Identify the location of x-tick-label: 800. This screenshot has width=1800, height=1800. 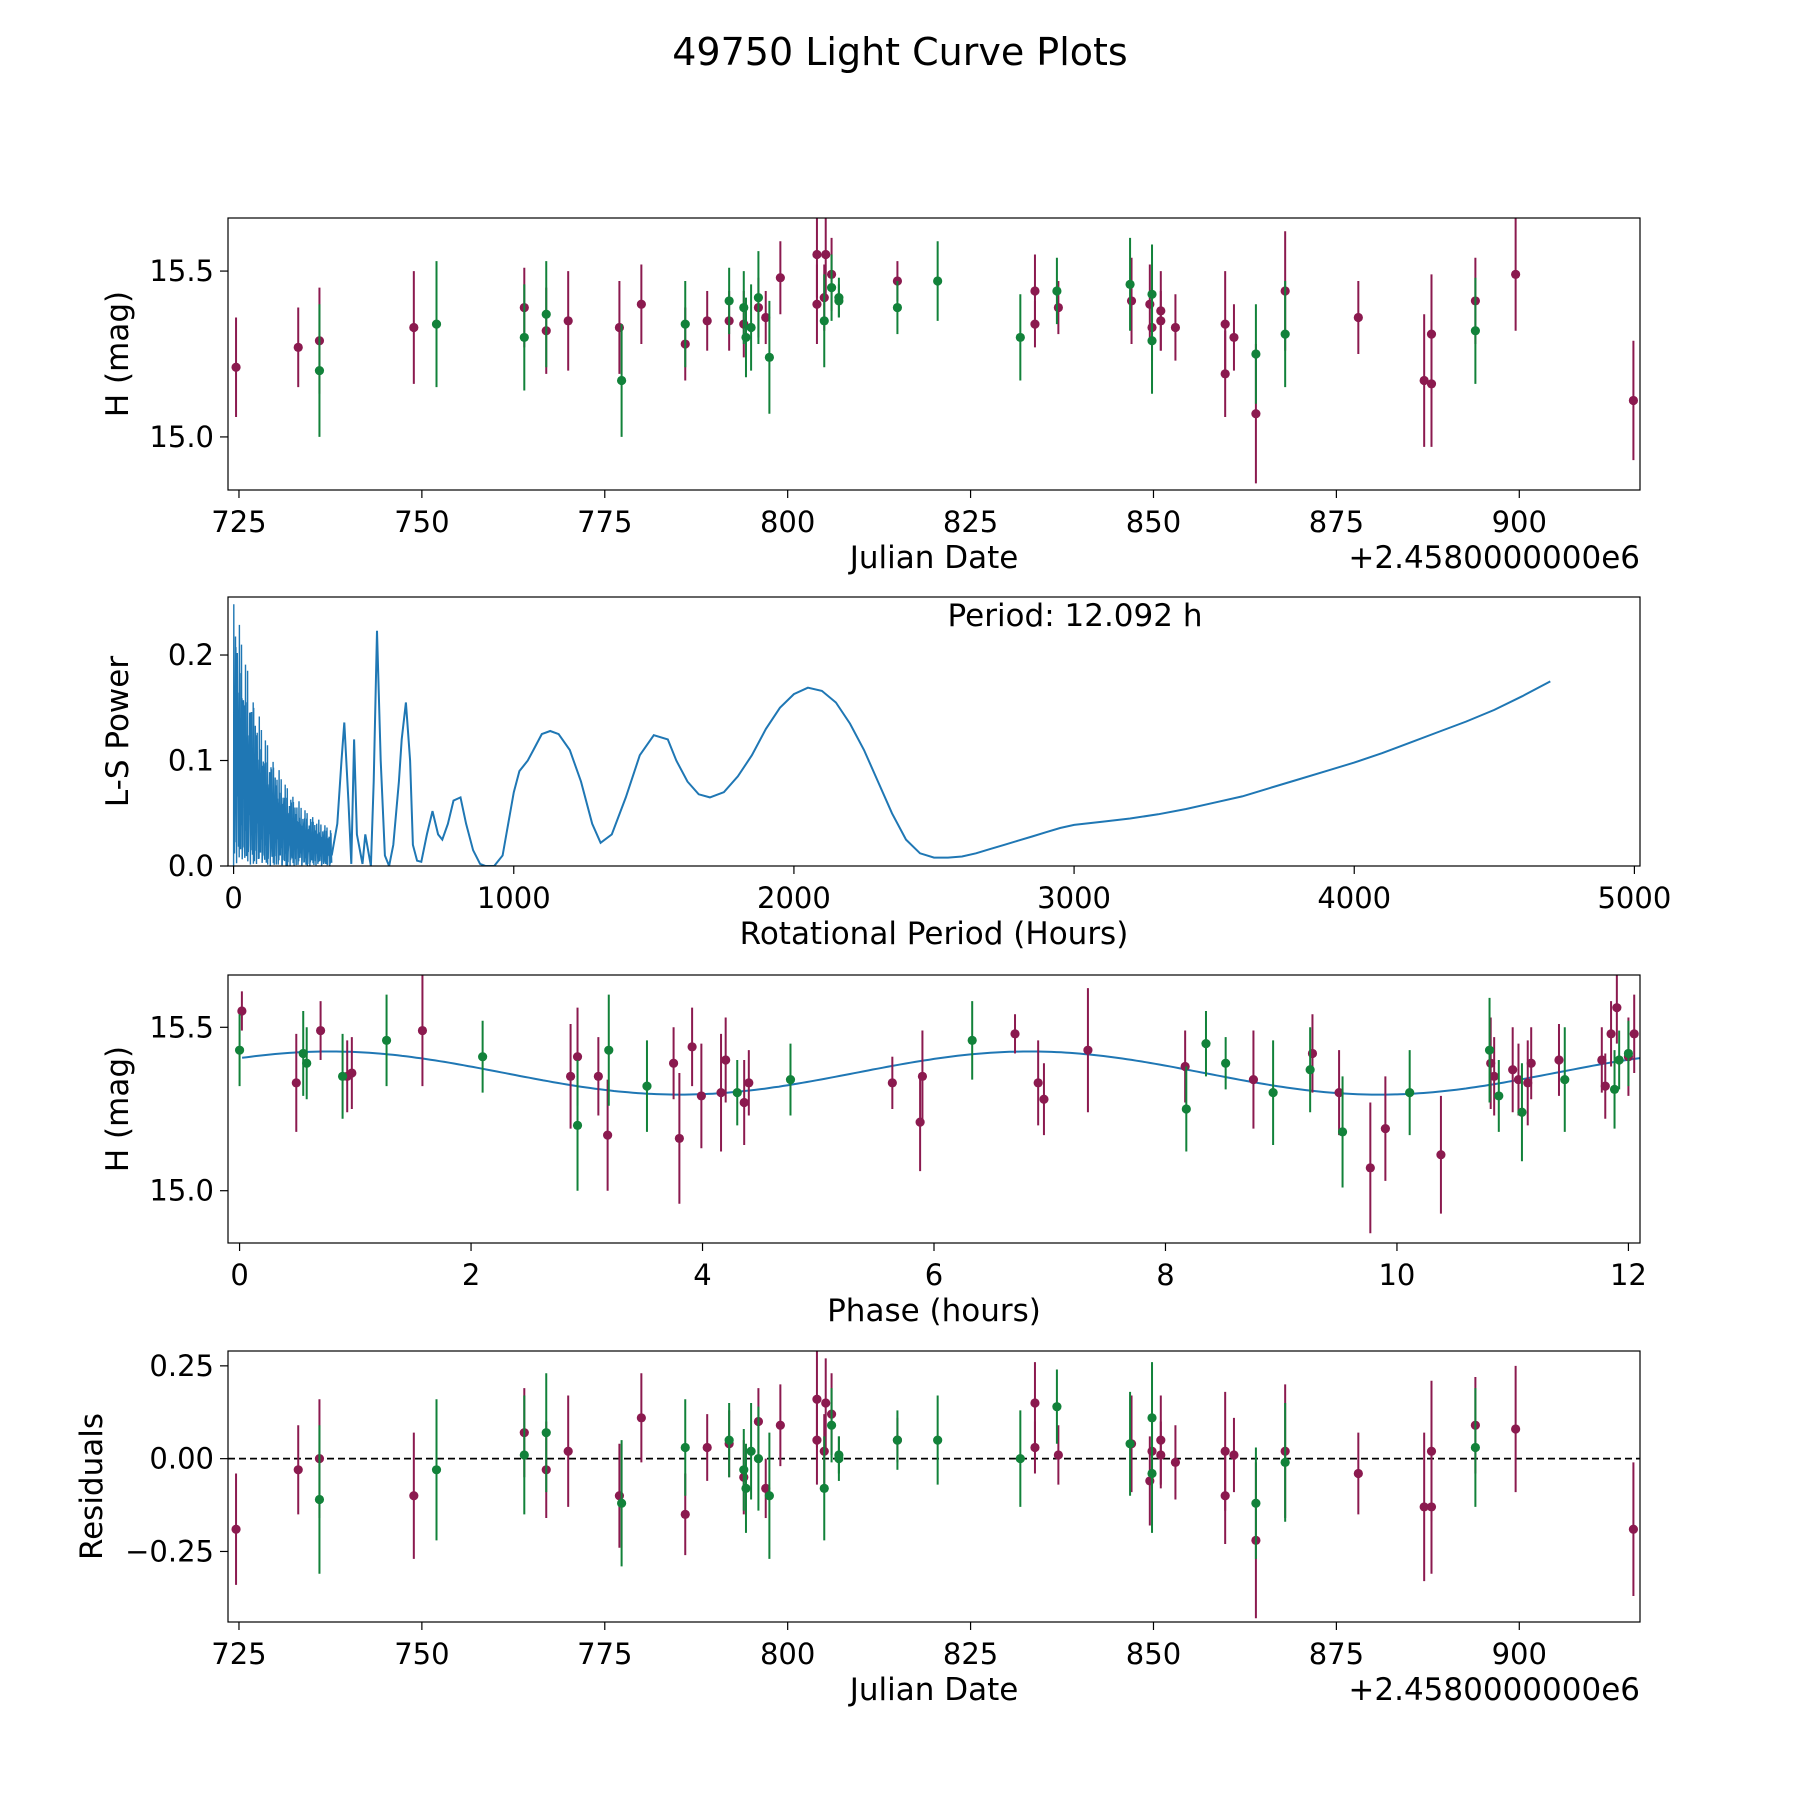
(787, 522).